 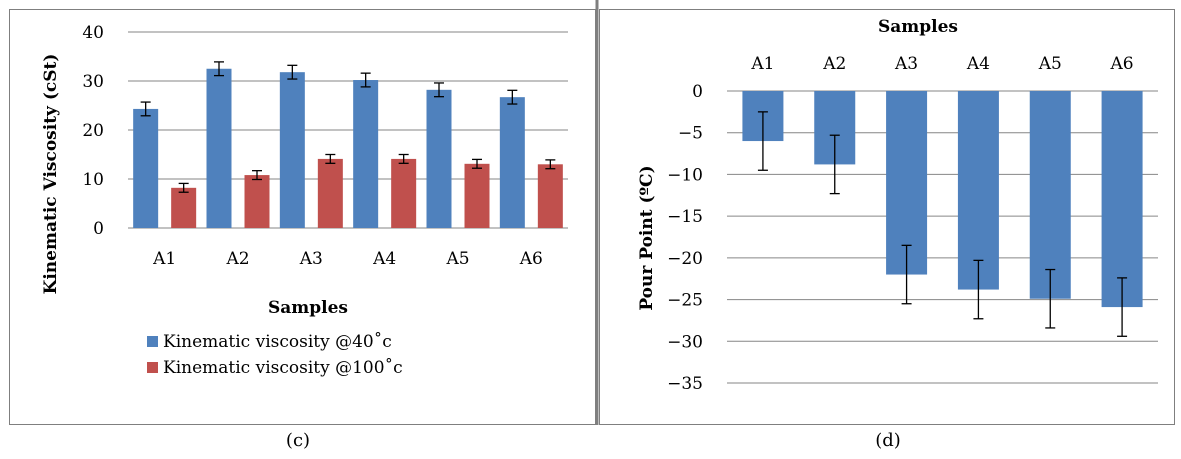 I want to click on y-tick-label: −5, so click(x=690, y=134).